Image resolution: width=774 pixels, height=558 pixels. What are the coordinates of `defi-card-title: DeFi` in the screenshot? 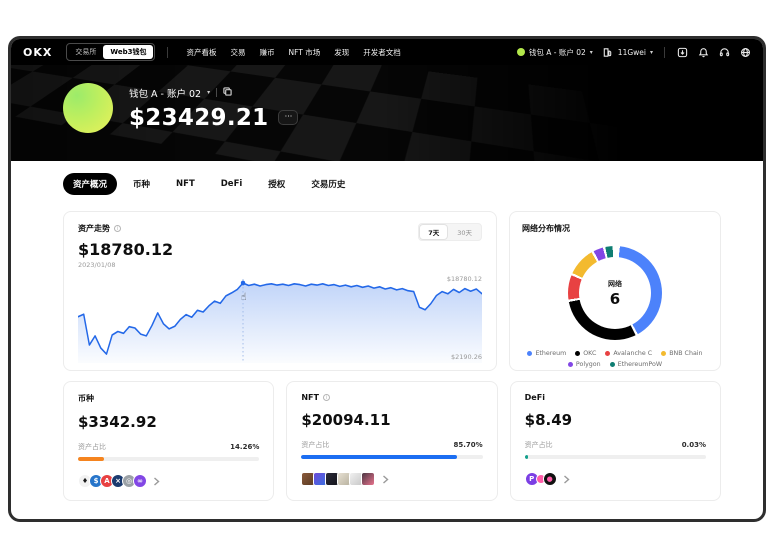 It's located at (534, 397).